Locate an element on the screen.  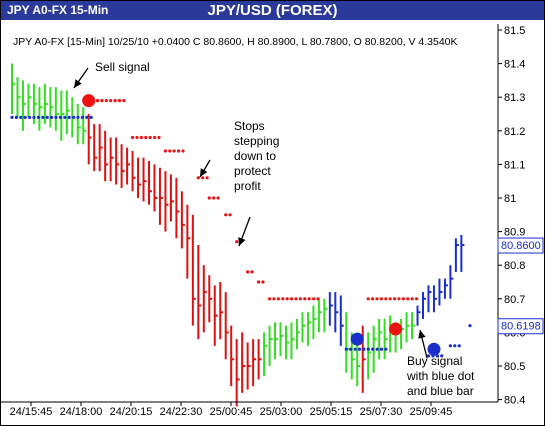
stops-label: Stops stepping down to protect profit is located at coordinates (256, 156).